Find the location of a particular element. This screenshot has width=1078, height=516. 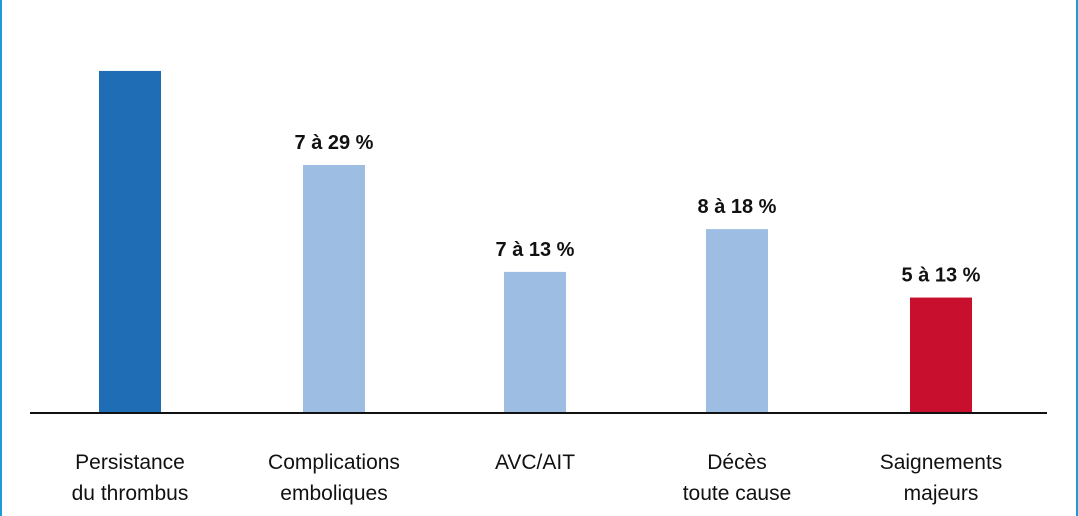

category-label-1-line-2: du thrombus is located at coordinates (130, 493).